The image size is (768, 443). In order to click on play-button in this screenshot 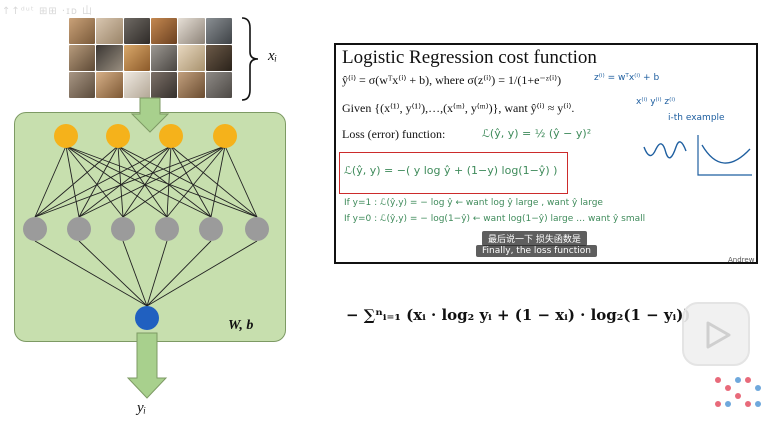, I will do `click(716, 334)`.